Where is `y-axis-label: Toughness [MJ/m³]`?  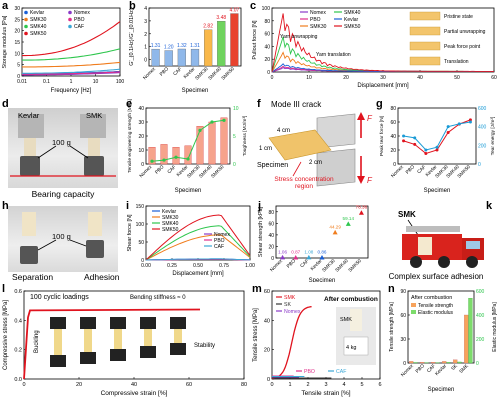 y-axis-label: Toughness [MJ/m³] is located at coordinates (245, 136).